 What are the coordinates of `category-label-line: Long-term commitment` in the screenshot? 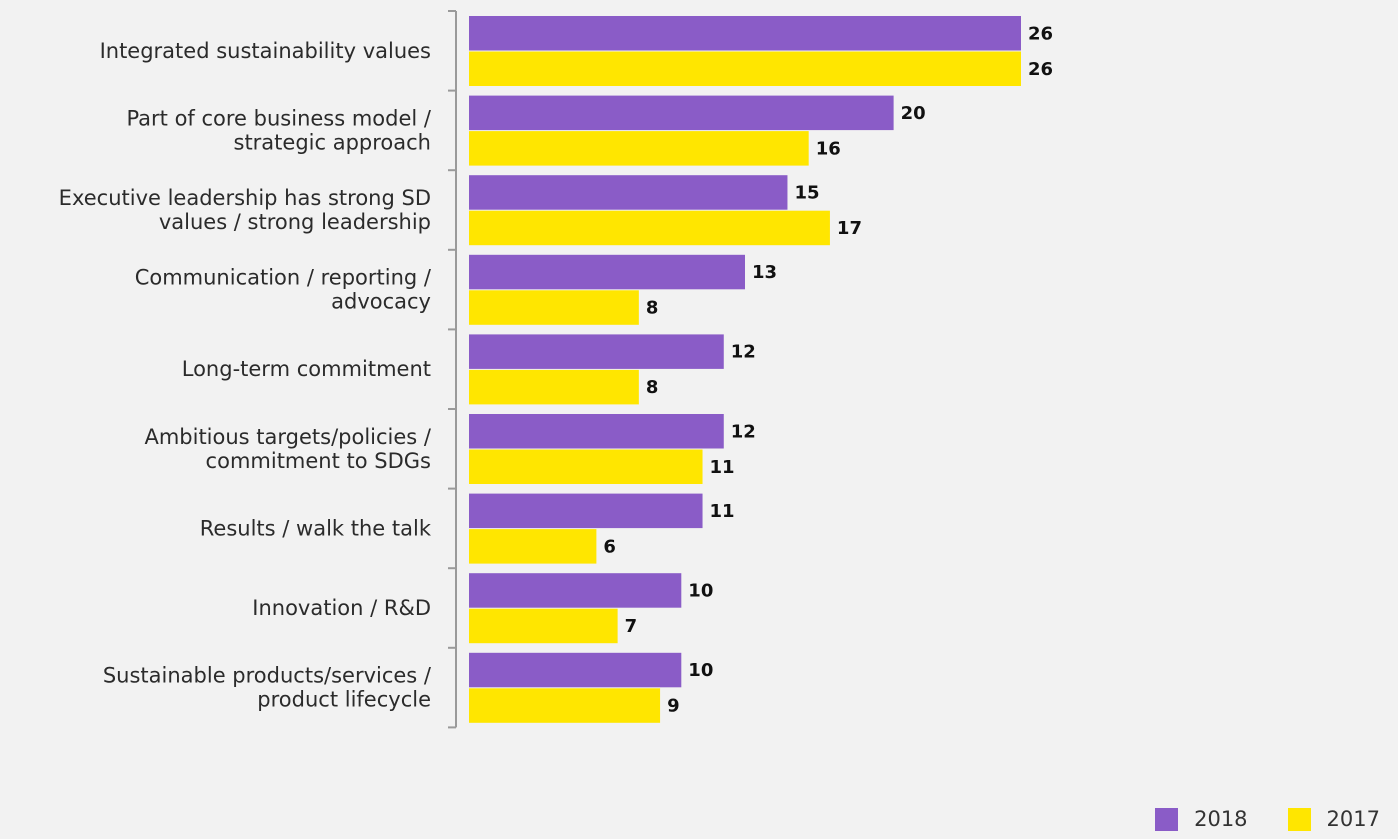 It's located at (306, 369).